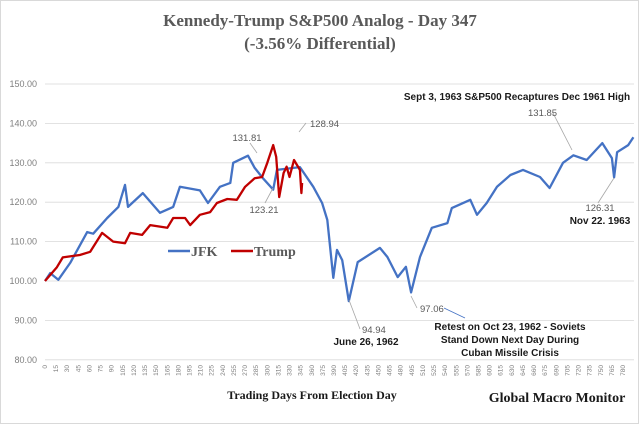 Image resolution: width=640 pixels, height=437 pixels. Describe the element at coordinates (579, 370) in the screenshot. I see `x-tick-label: 720` at that location.